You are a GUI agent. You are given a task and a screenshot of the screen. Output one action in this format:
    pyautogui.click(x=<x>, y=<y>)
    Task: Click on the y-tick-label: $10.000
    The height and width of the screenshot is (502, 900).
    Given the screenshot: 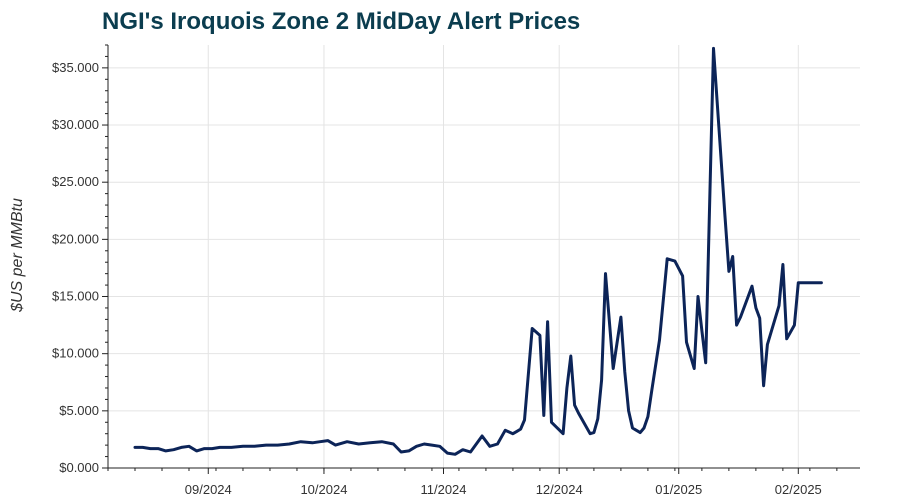 What is the action you would take?
    pyautogui.click(x=75, y=353)
    